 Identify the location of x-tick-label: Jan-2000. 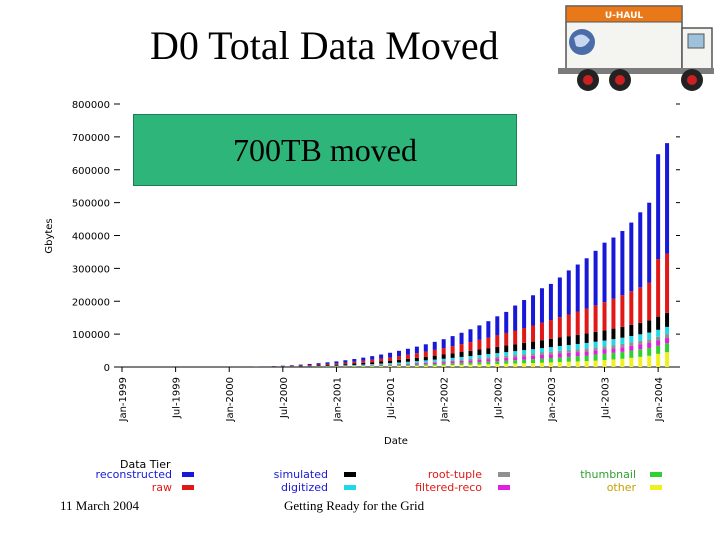
(230, 399).